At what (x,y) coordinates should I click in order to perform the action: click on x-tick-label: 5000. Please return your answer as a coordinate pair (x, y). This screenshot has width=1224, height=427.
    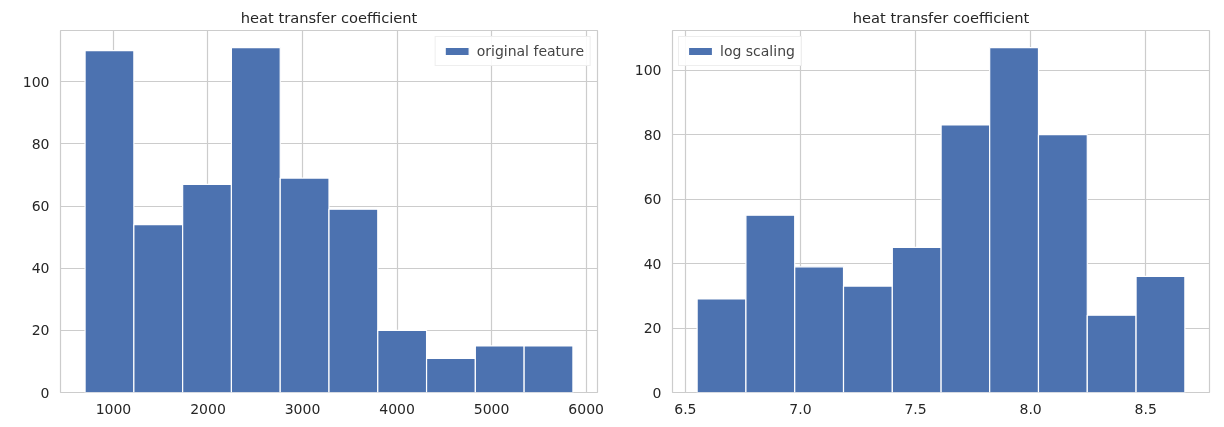
    Looking at the image, I should click on (491, 408).